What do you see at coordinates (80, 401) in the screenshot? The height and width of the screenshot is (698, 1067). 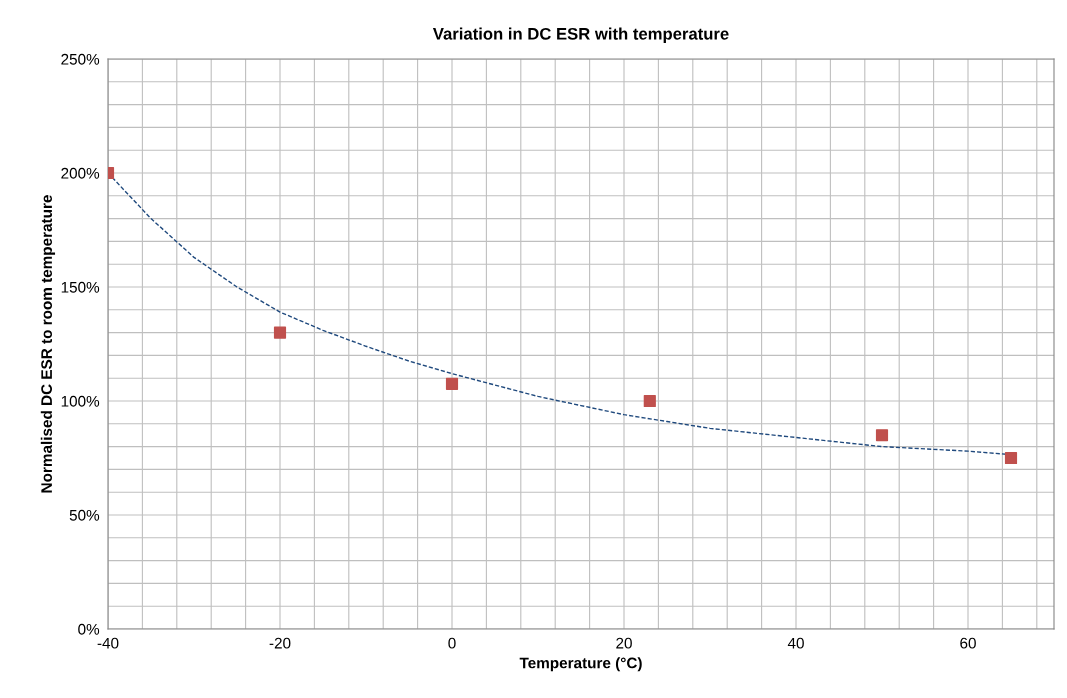 I see `y-tick-label: 100%` at bounding box center [80, 401].